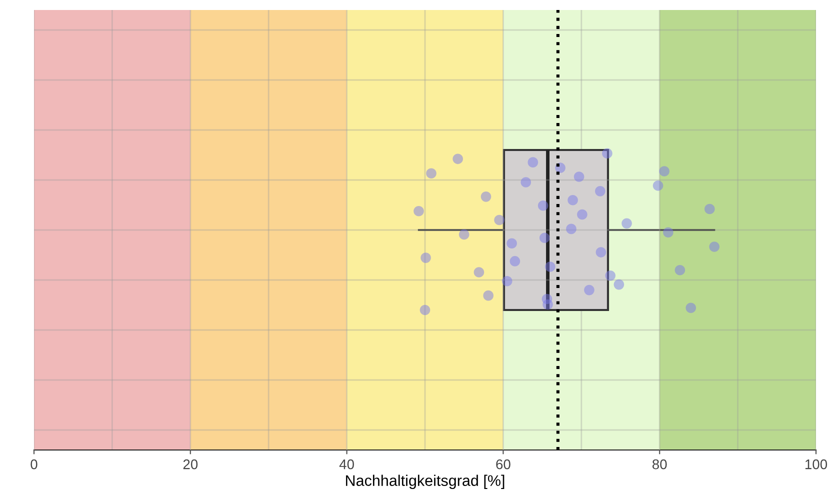 Image resolution: width=832 pixels, height=494 pixels. What do you see at coordinates (503, 464) in the screenshot?
I see `x-tick-label: 60` at bounding box center [503, 464].